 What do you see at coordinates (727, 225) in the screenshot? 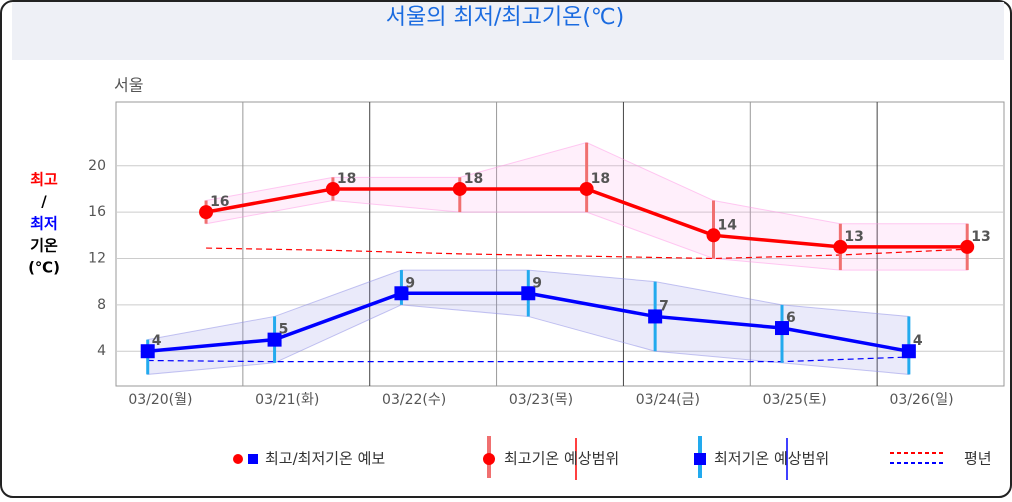
I see `value-label: 14` at bounding box center [727, 225].